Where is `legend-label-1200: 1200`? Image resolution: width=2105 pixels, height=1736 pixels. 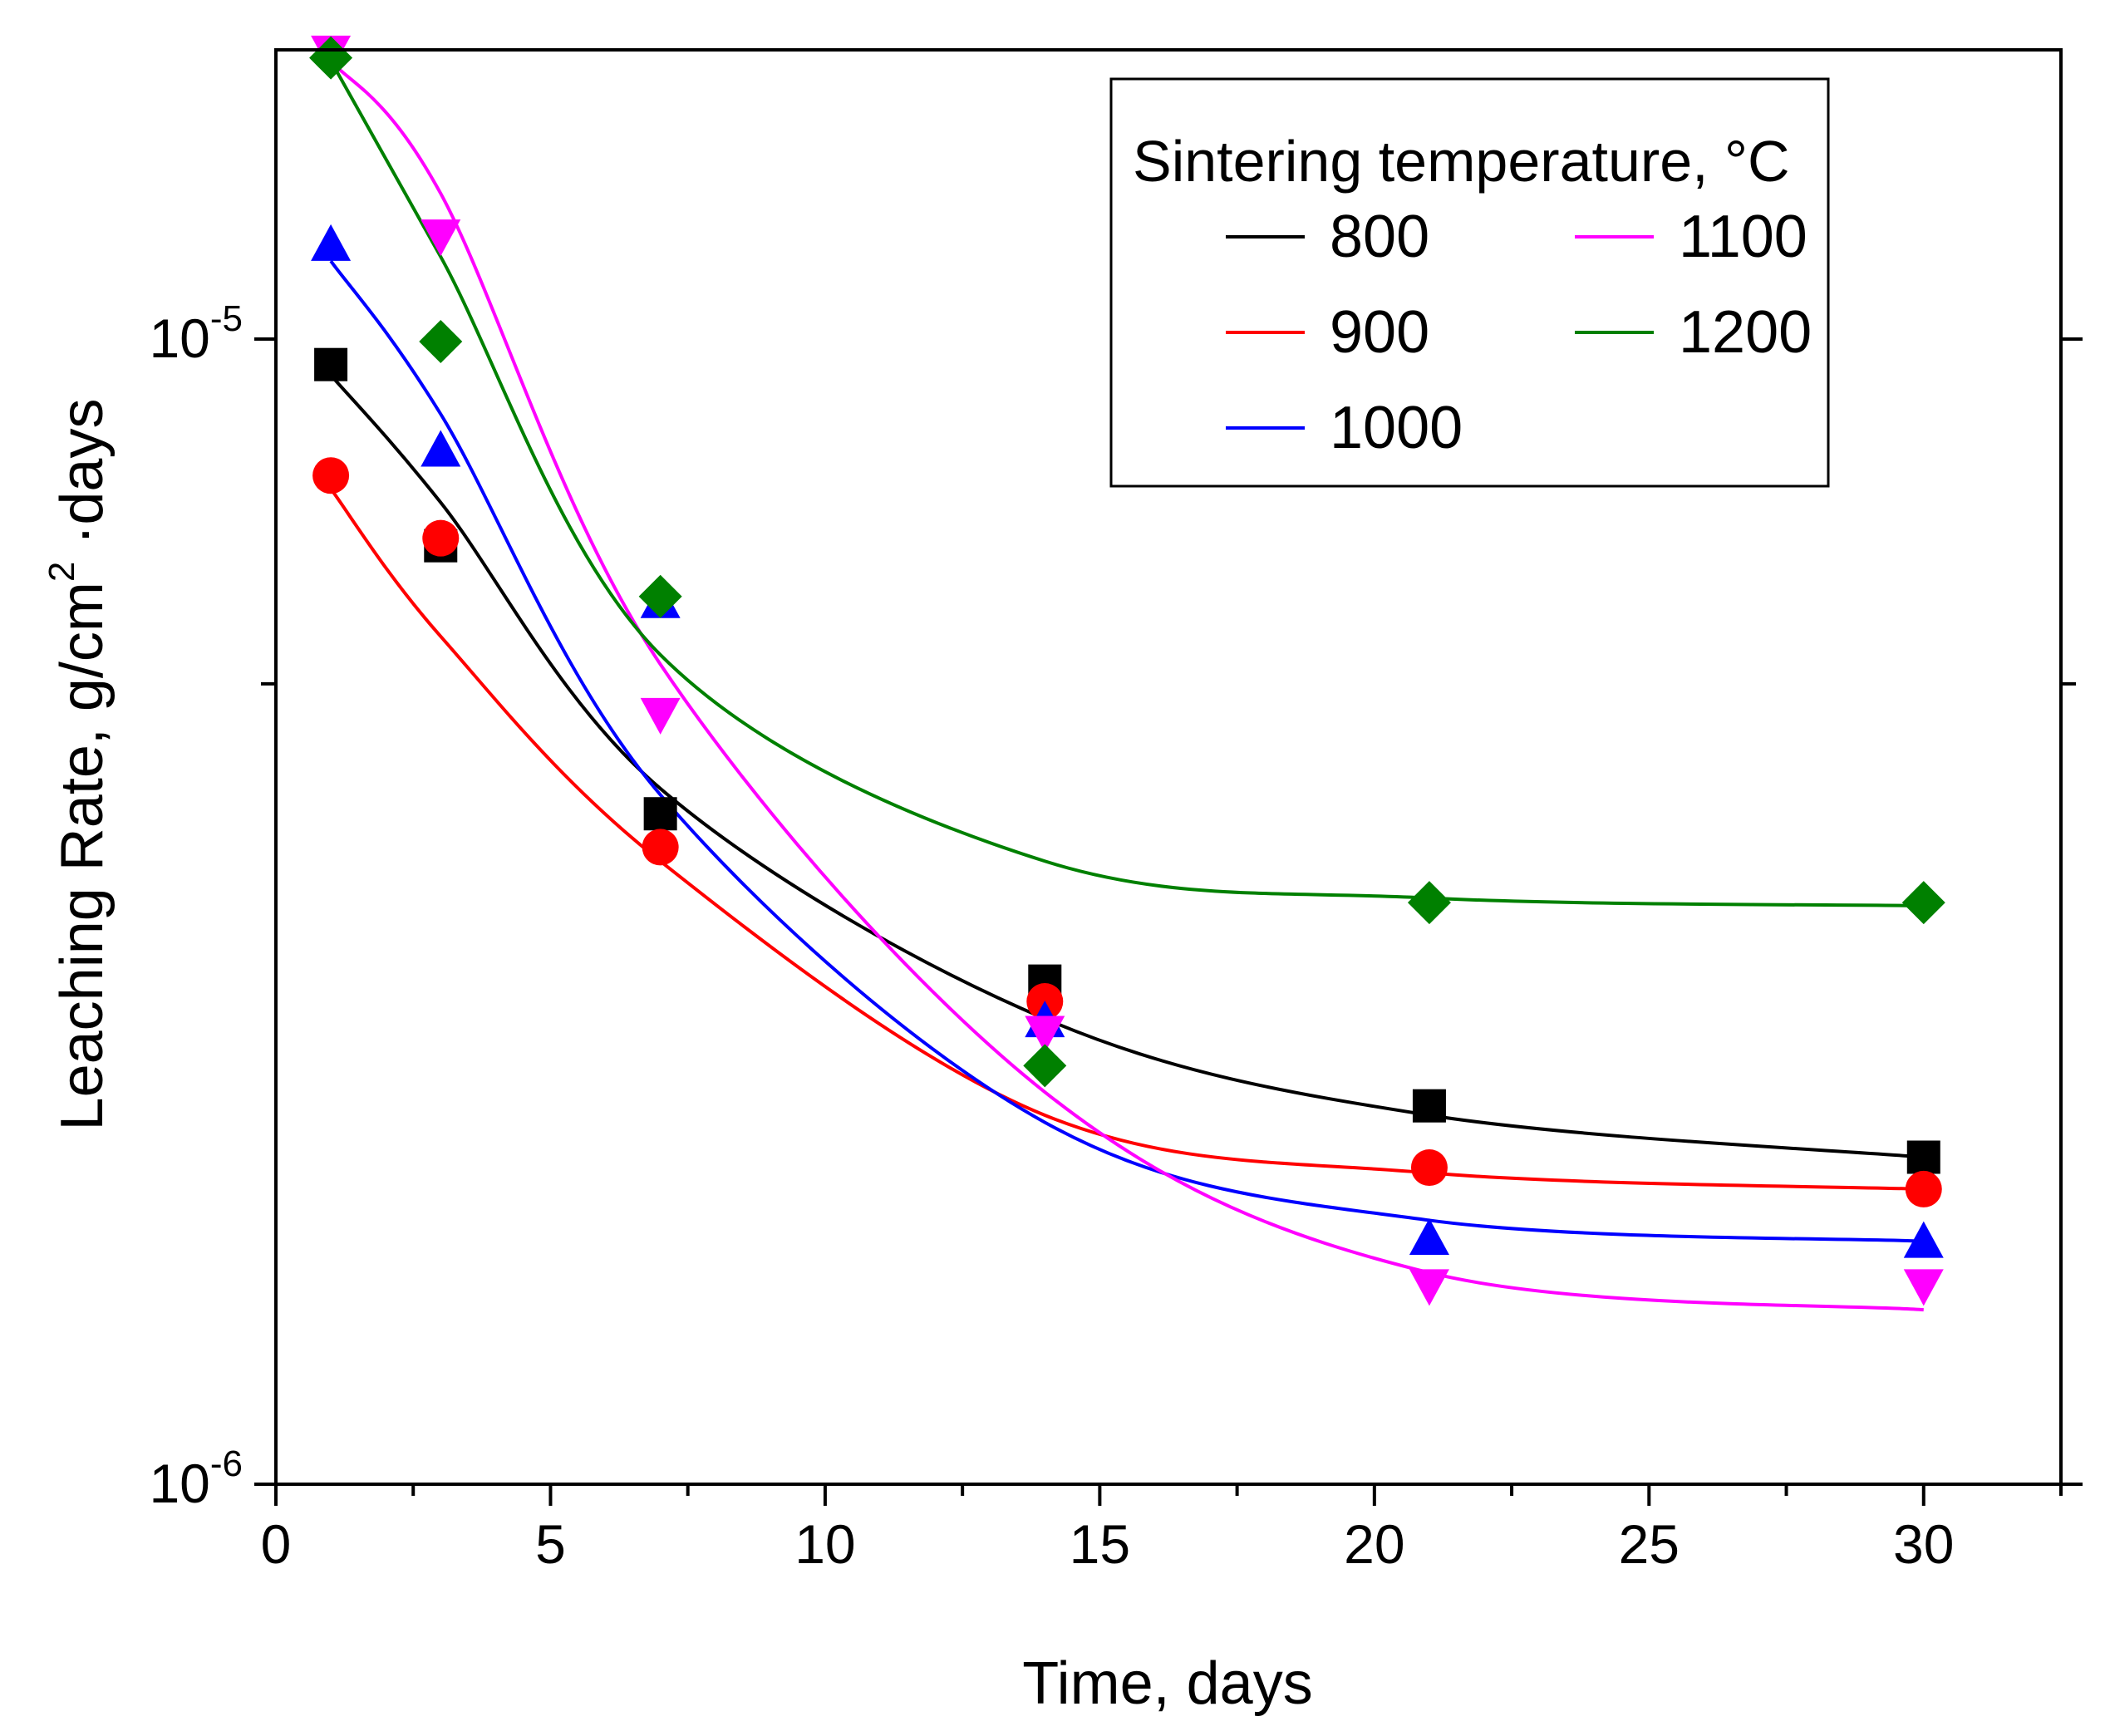 legend-label-1200: 1200 is located at coordinates (1745, 332).